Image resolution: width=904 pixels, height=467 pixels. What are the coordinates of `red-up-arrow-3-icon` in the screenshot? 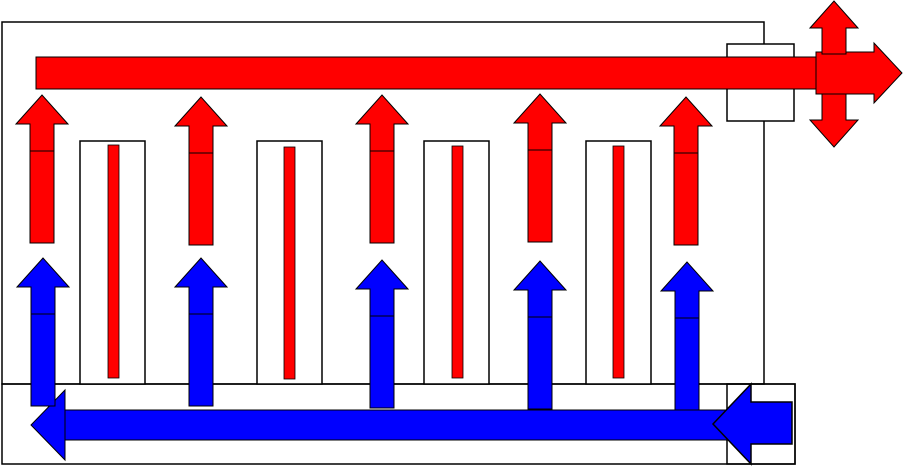 It's located at (382, 169).